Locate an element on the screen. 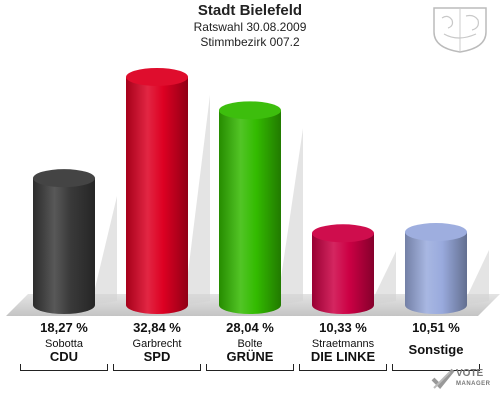 The height and width of the screenshot is (400, 500). candidate-label: Straetmanns is located at coordinates (343, 344).